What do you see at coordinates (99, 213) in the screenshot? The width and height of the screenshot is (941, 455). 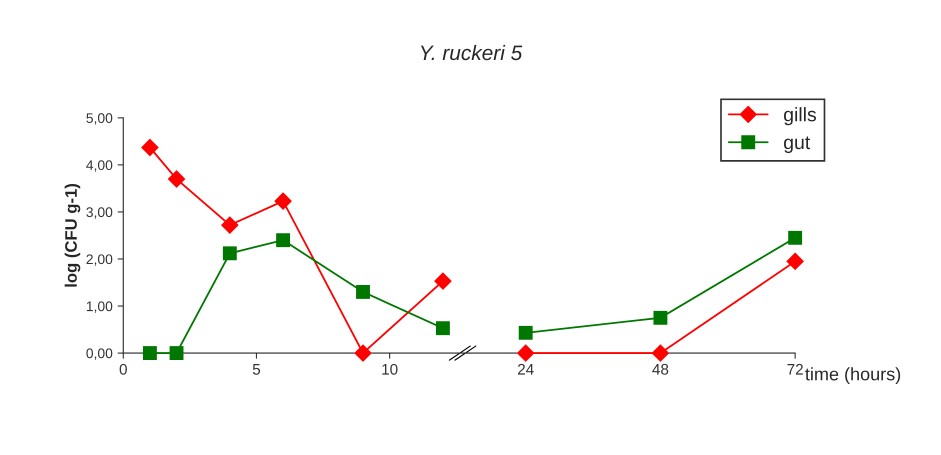 I see `y-tick-label: 3,00` at bounding box center [99, 213].